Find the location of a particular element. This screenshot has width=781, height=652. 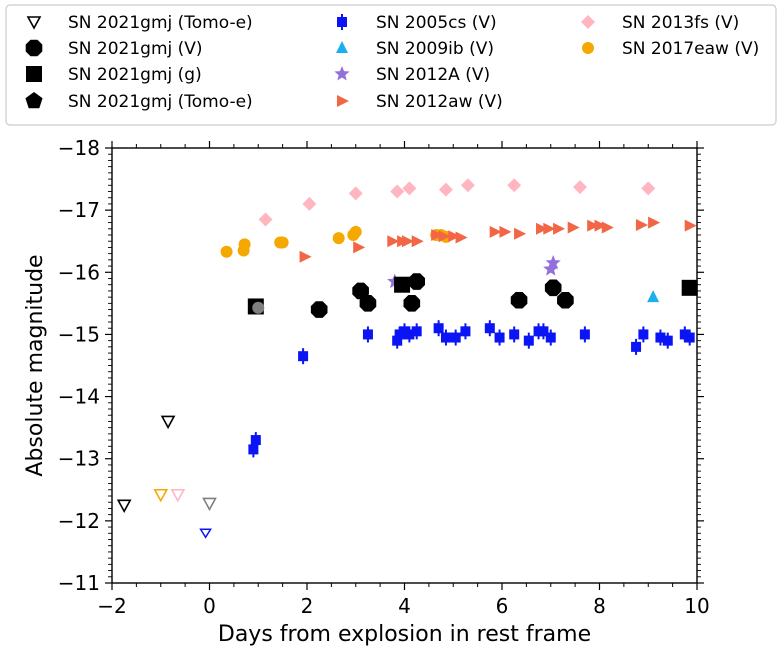

legend-item: SN 2005cs (V) is located at coordinates (417, 23).